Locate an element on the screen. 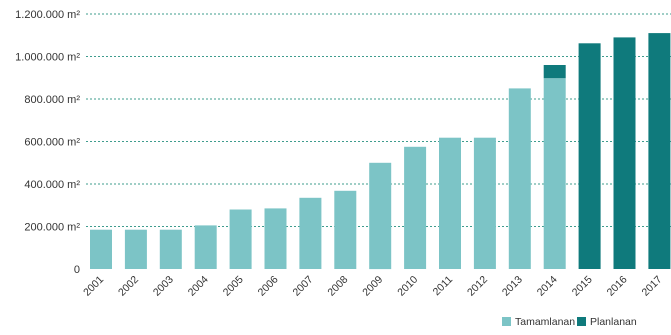 The height and width of the screenshot is (335, 671). bar-completed-2008 is located at coordinates (345, 229).